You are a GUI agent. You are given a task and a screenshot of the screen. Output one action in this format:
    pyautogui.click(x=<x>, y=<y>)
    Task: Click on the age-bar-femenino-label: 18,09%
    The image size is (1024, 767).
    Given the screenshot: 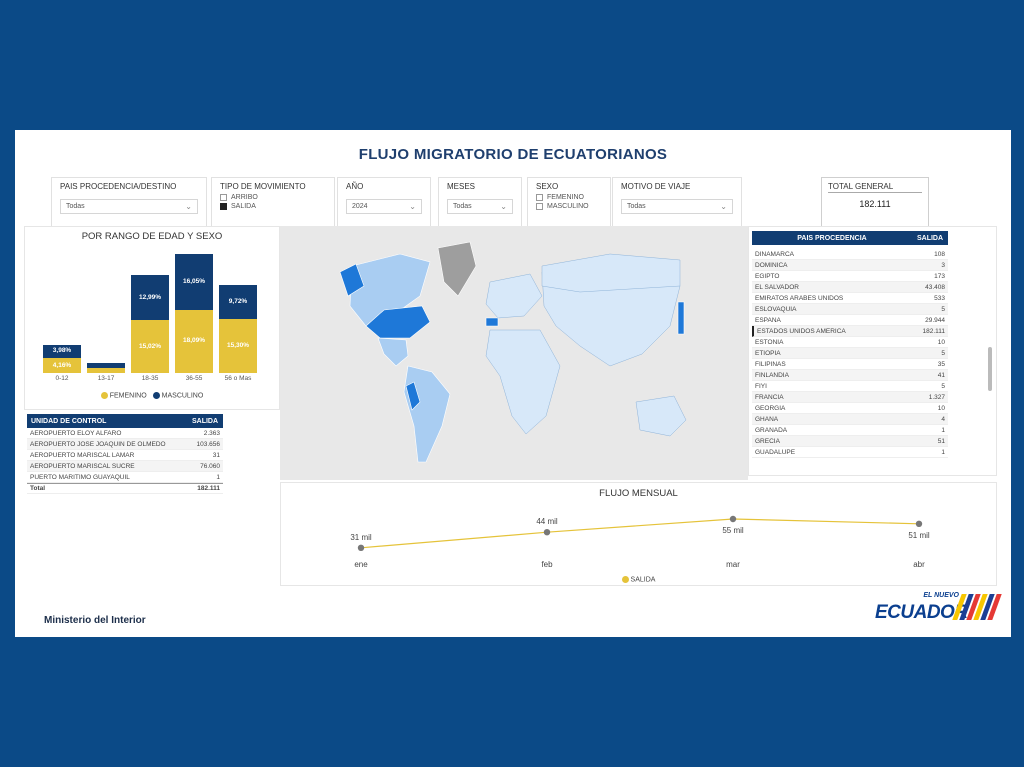 What is the action you would take?
    pyautogui.click(x=194, y=341)
    